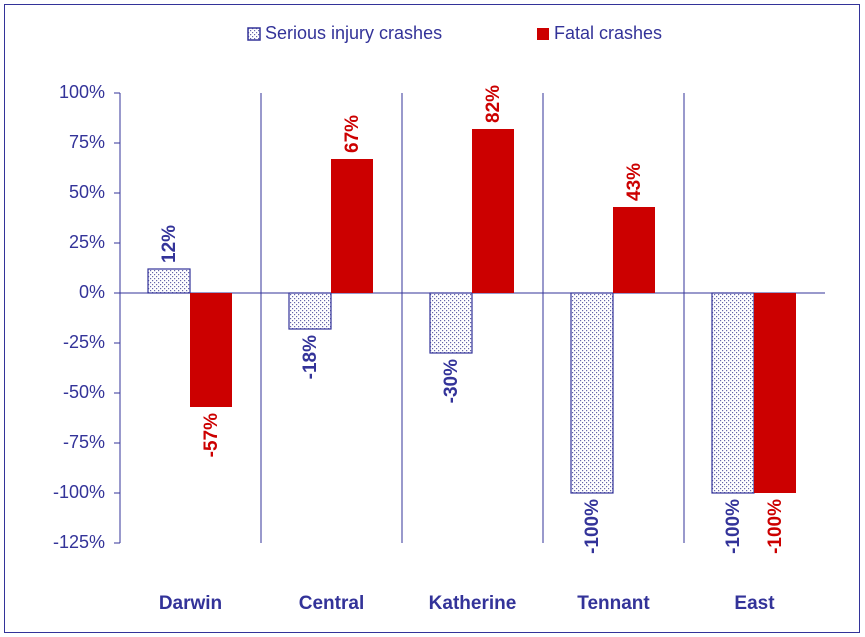  Describe the element at coordinates (190, 603) in the screenshot. I see `x-tick-label: Darwin` at that location.